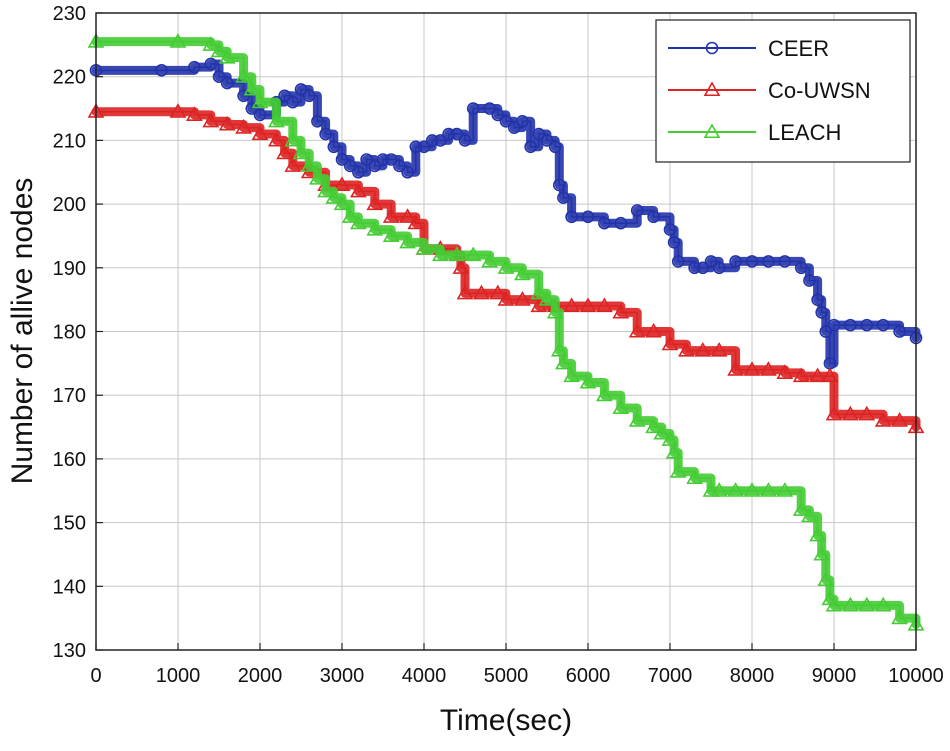  Describe the element at coordinates (69, 269) in the screenshot. I see `y-tick-label: 190` at that location.